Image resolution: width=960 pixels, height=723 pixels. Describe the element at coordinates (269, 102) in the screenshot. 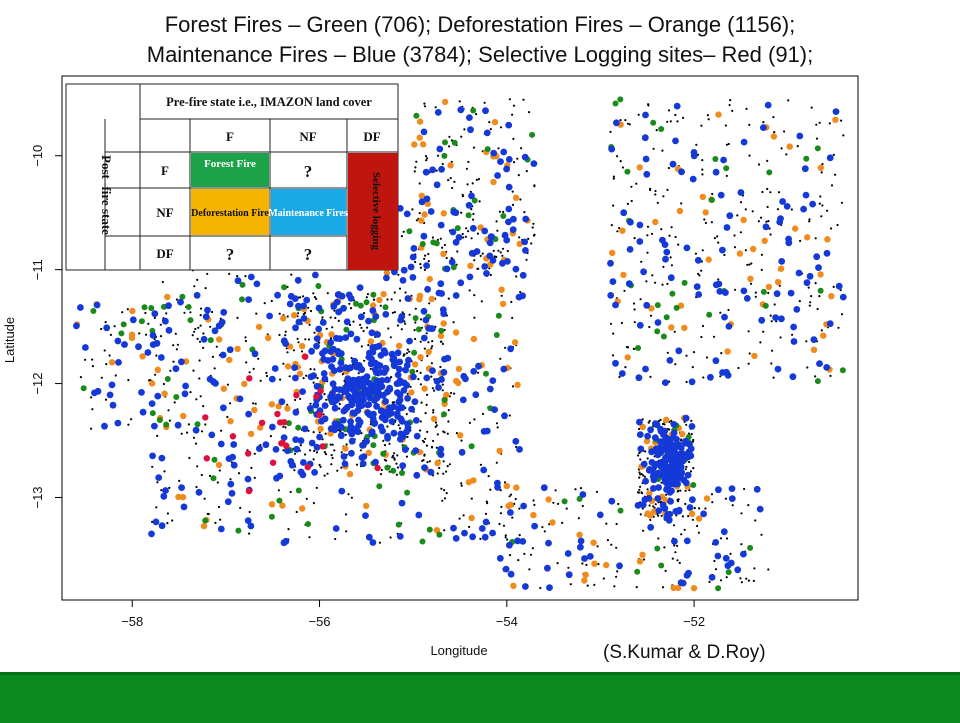

I see `legend-header: Pre-fire state i.e., IMAZON land cover` at that location.